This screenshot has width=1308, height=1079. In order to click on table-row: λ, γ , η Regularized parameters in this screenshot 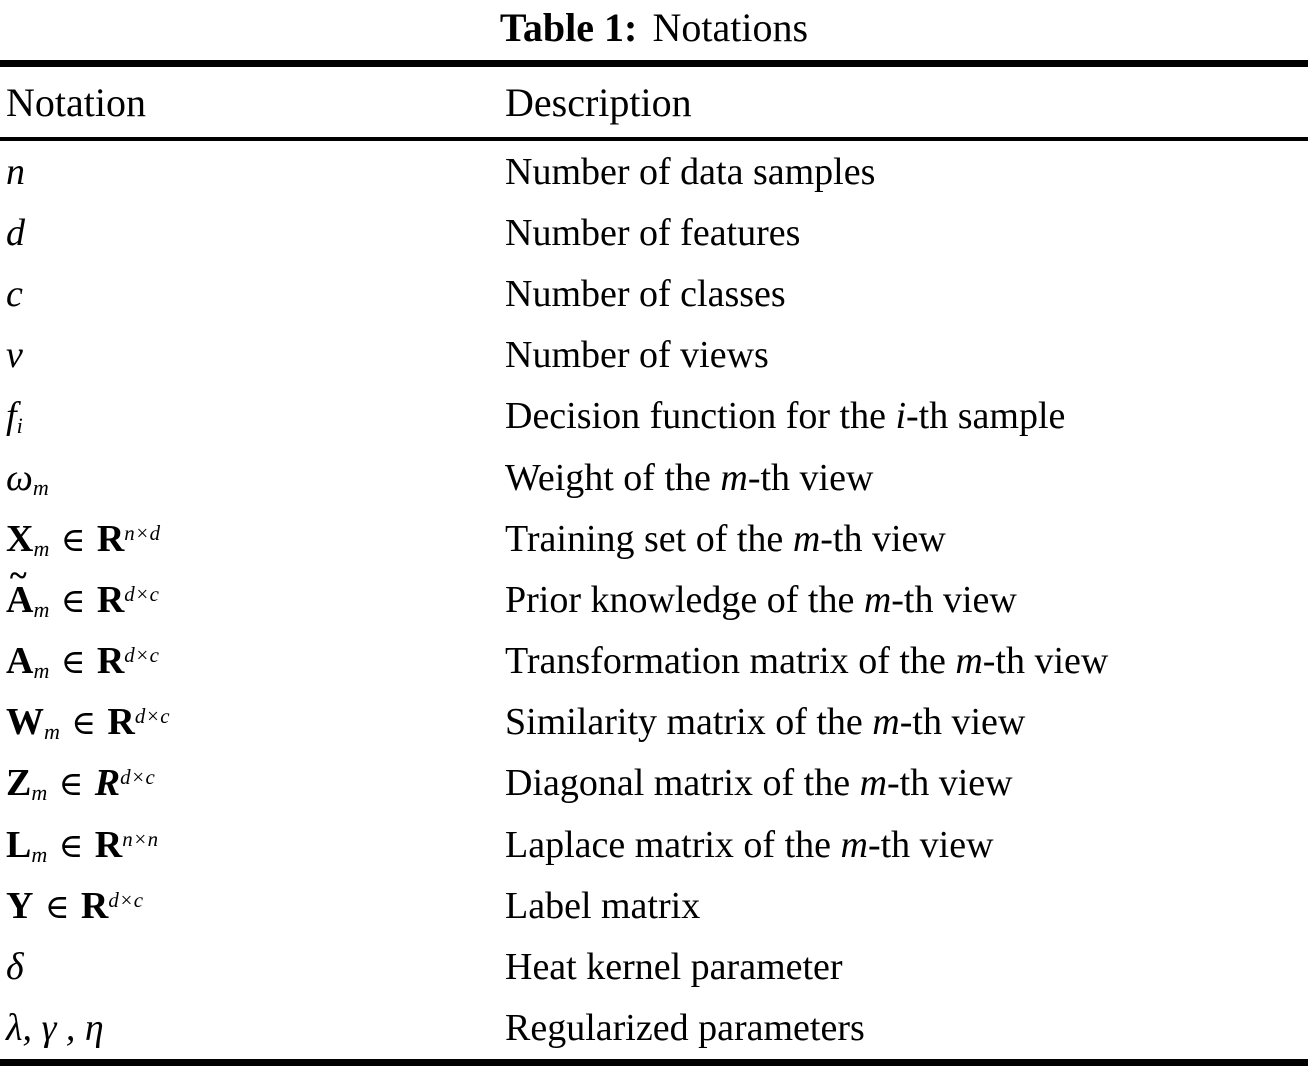, I will do `click(654, 1028)`.